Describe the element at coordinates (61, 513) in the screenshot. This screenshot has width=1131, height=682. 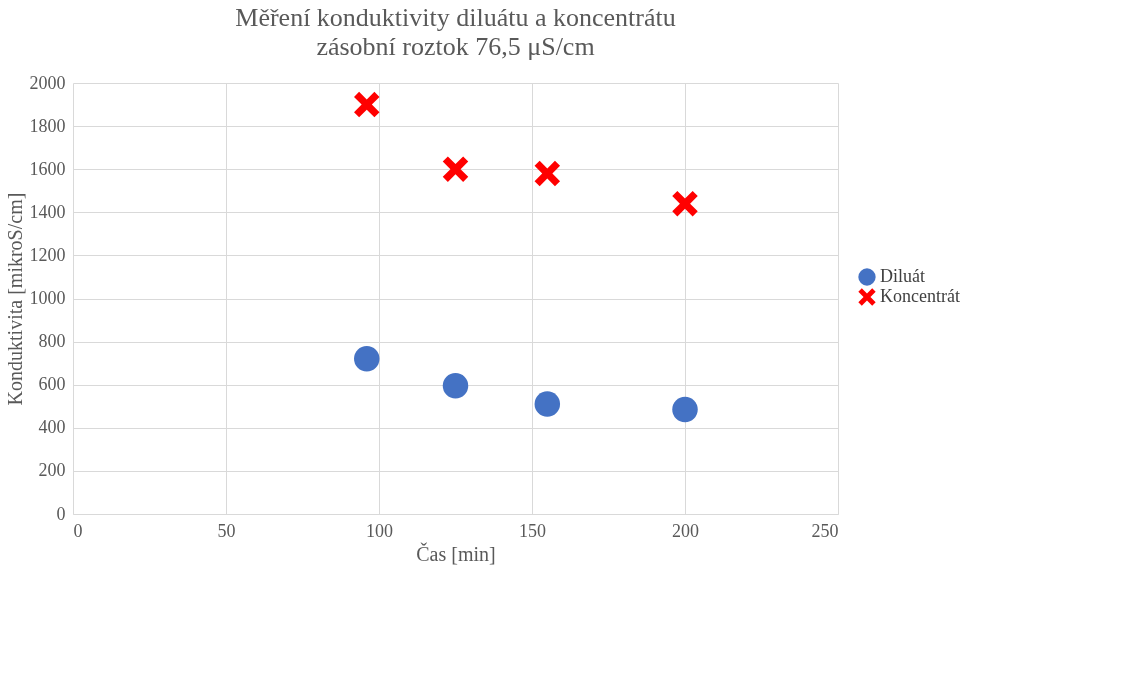
I see `y-tick-label: 0` at that location.